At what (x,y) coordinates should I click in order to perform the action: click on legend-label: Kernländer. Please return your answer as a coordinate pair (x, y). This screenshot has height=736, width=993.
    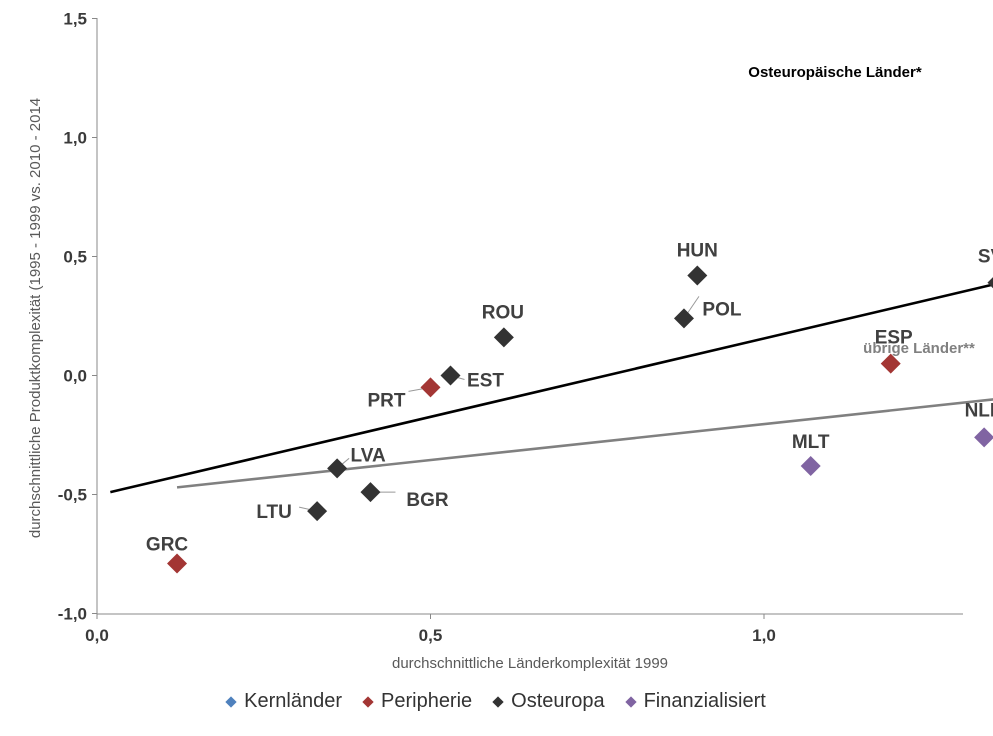
    Looking at the image, I should click on (293, 701).